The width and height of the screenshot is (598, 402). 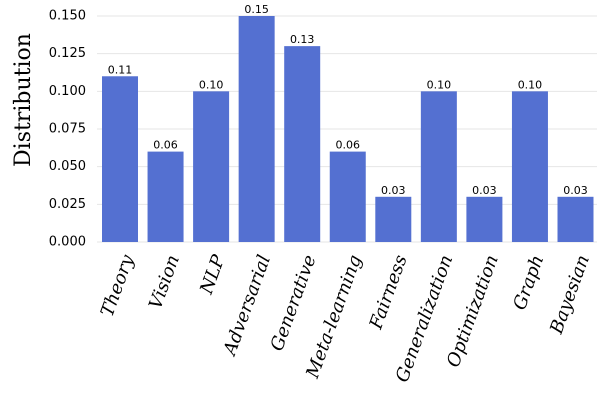 What do you see at coordinates (67, 166) in the screenshot?
I see `y-tick-label: 0.050` at bounding box center [67, 166].